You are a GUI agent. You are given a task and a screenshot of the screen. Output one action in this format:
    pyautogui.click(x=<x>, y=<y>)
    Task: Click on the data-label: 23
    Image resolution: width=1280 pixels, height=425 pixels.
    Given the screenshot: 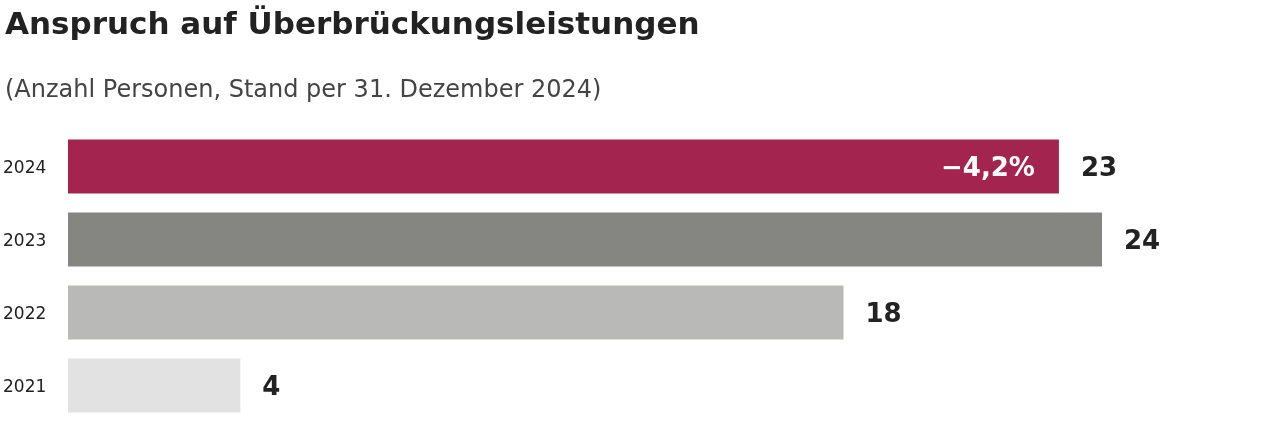 What is the action you would take?
    pyautogui.click(x=1099, y=166)
    